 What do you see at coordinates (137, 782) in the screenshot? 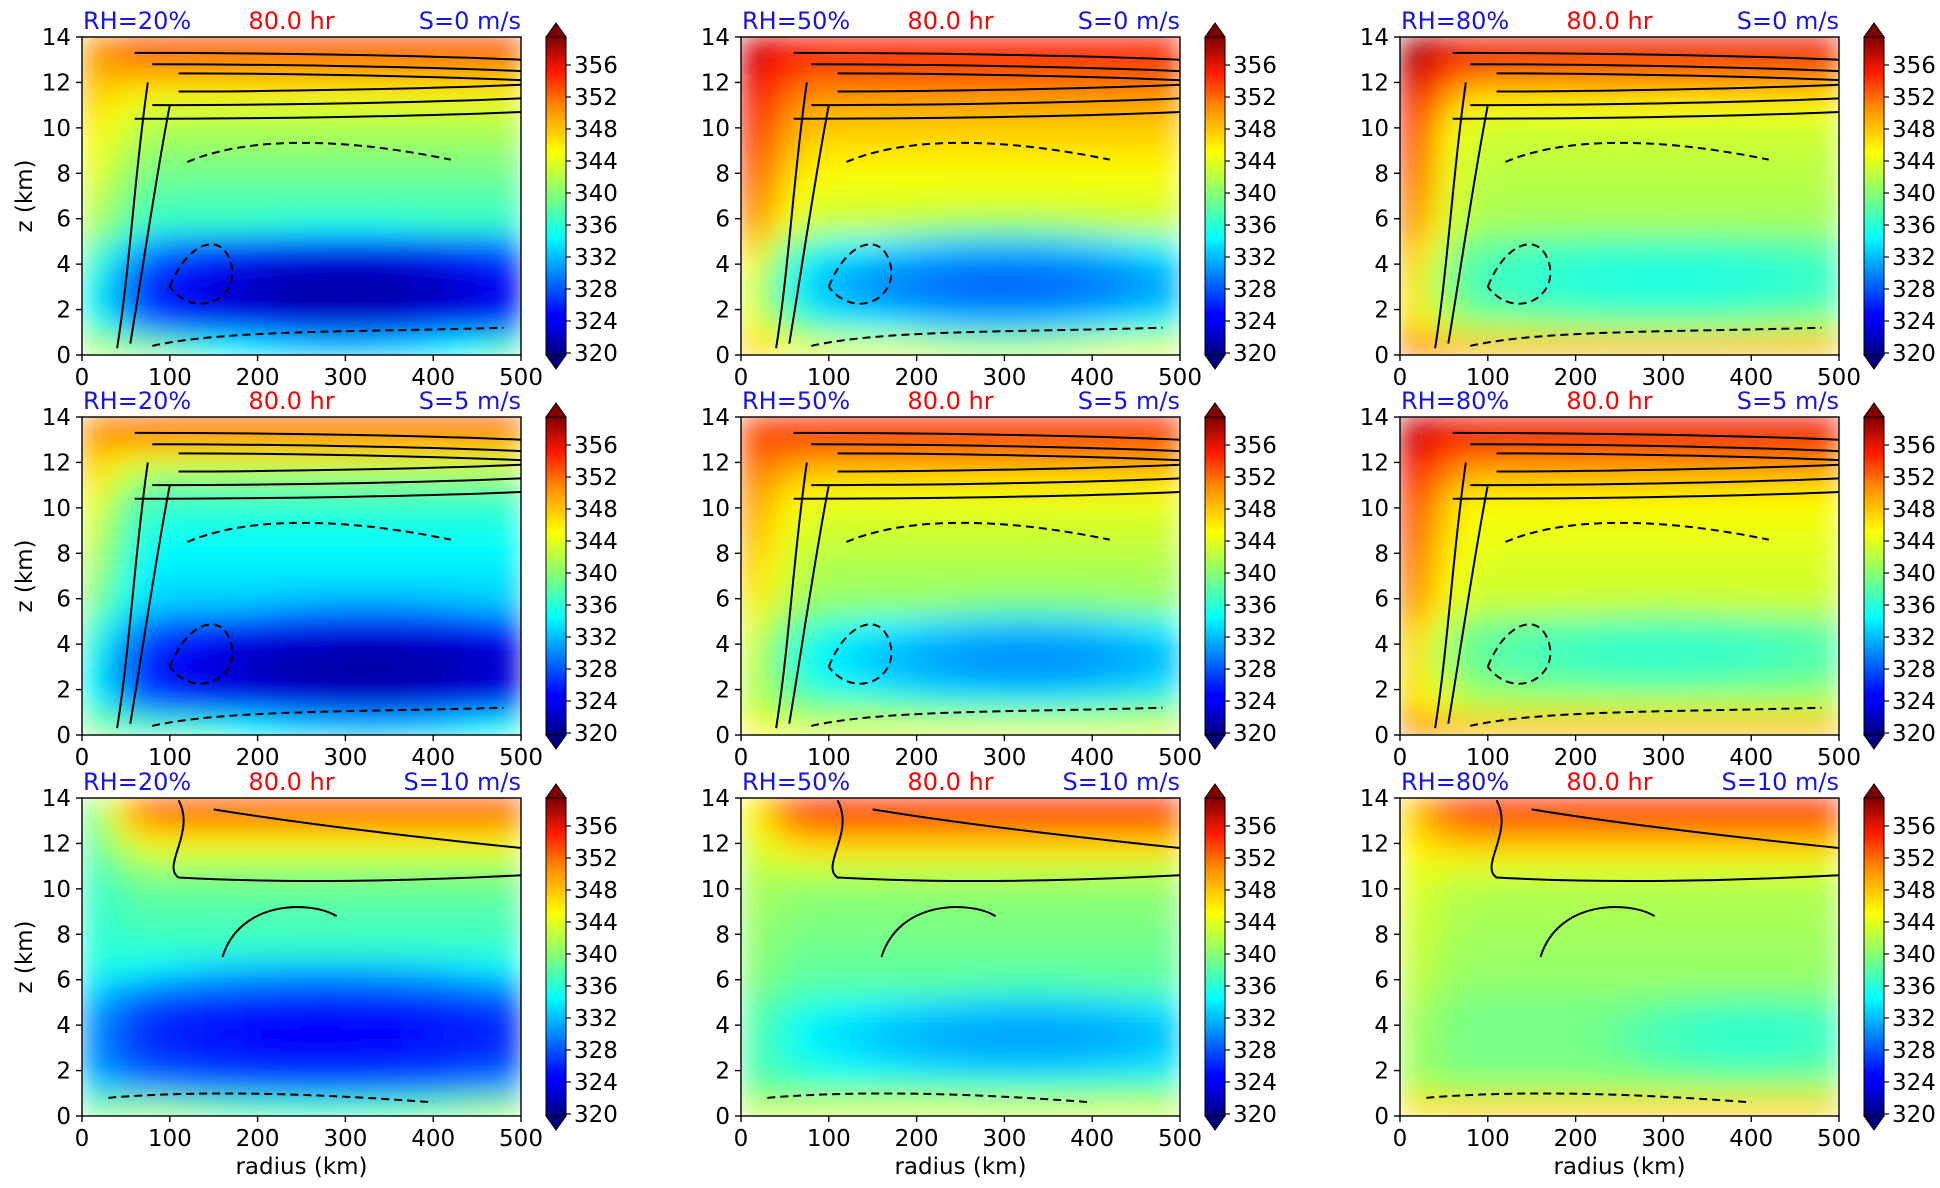
I see `rh-label: RH=20%` at bounding box center [137, 782].